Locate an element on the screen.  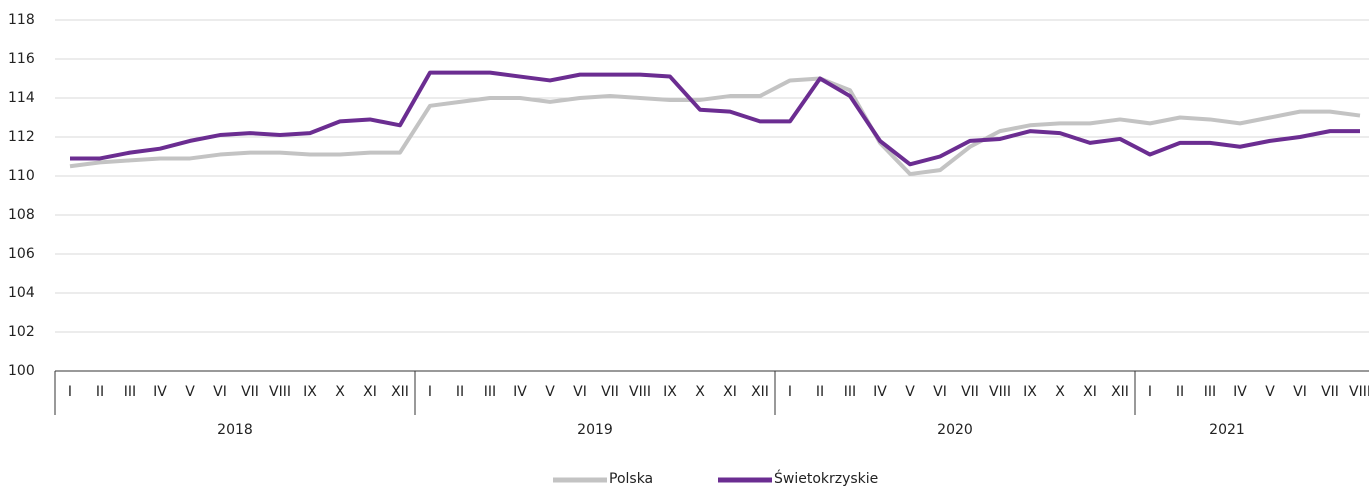
y-tick-label: 114 is located at coordinates (21, 98).